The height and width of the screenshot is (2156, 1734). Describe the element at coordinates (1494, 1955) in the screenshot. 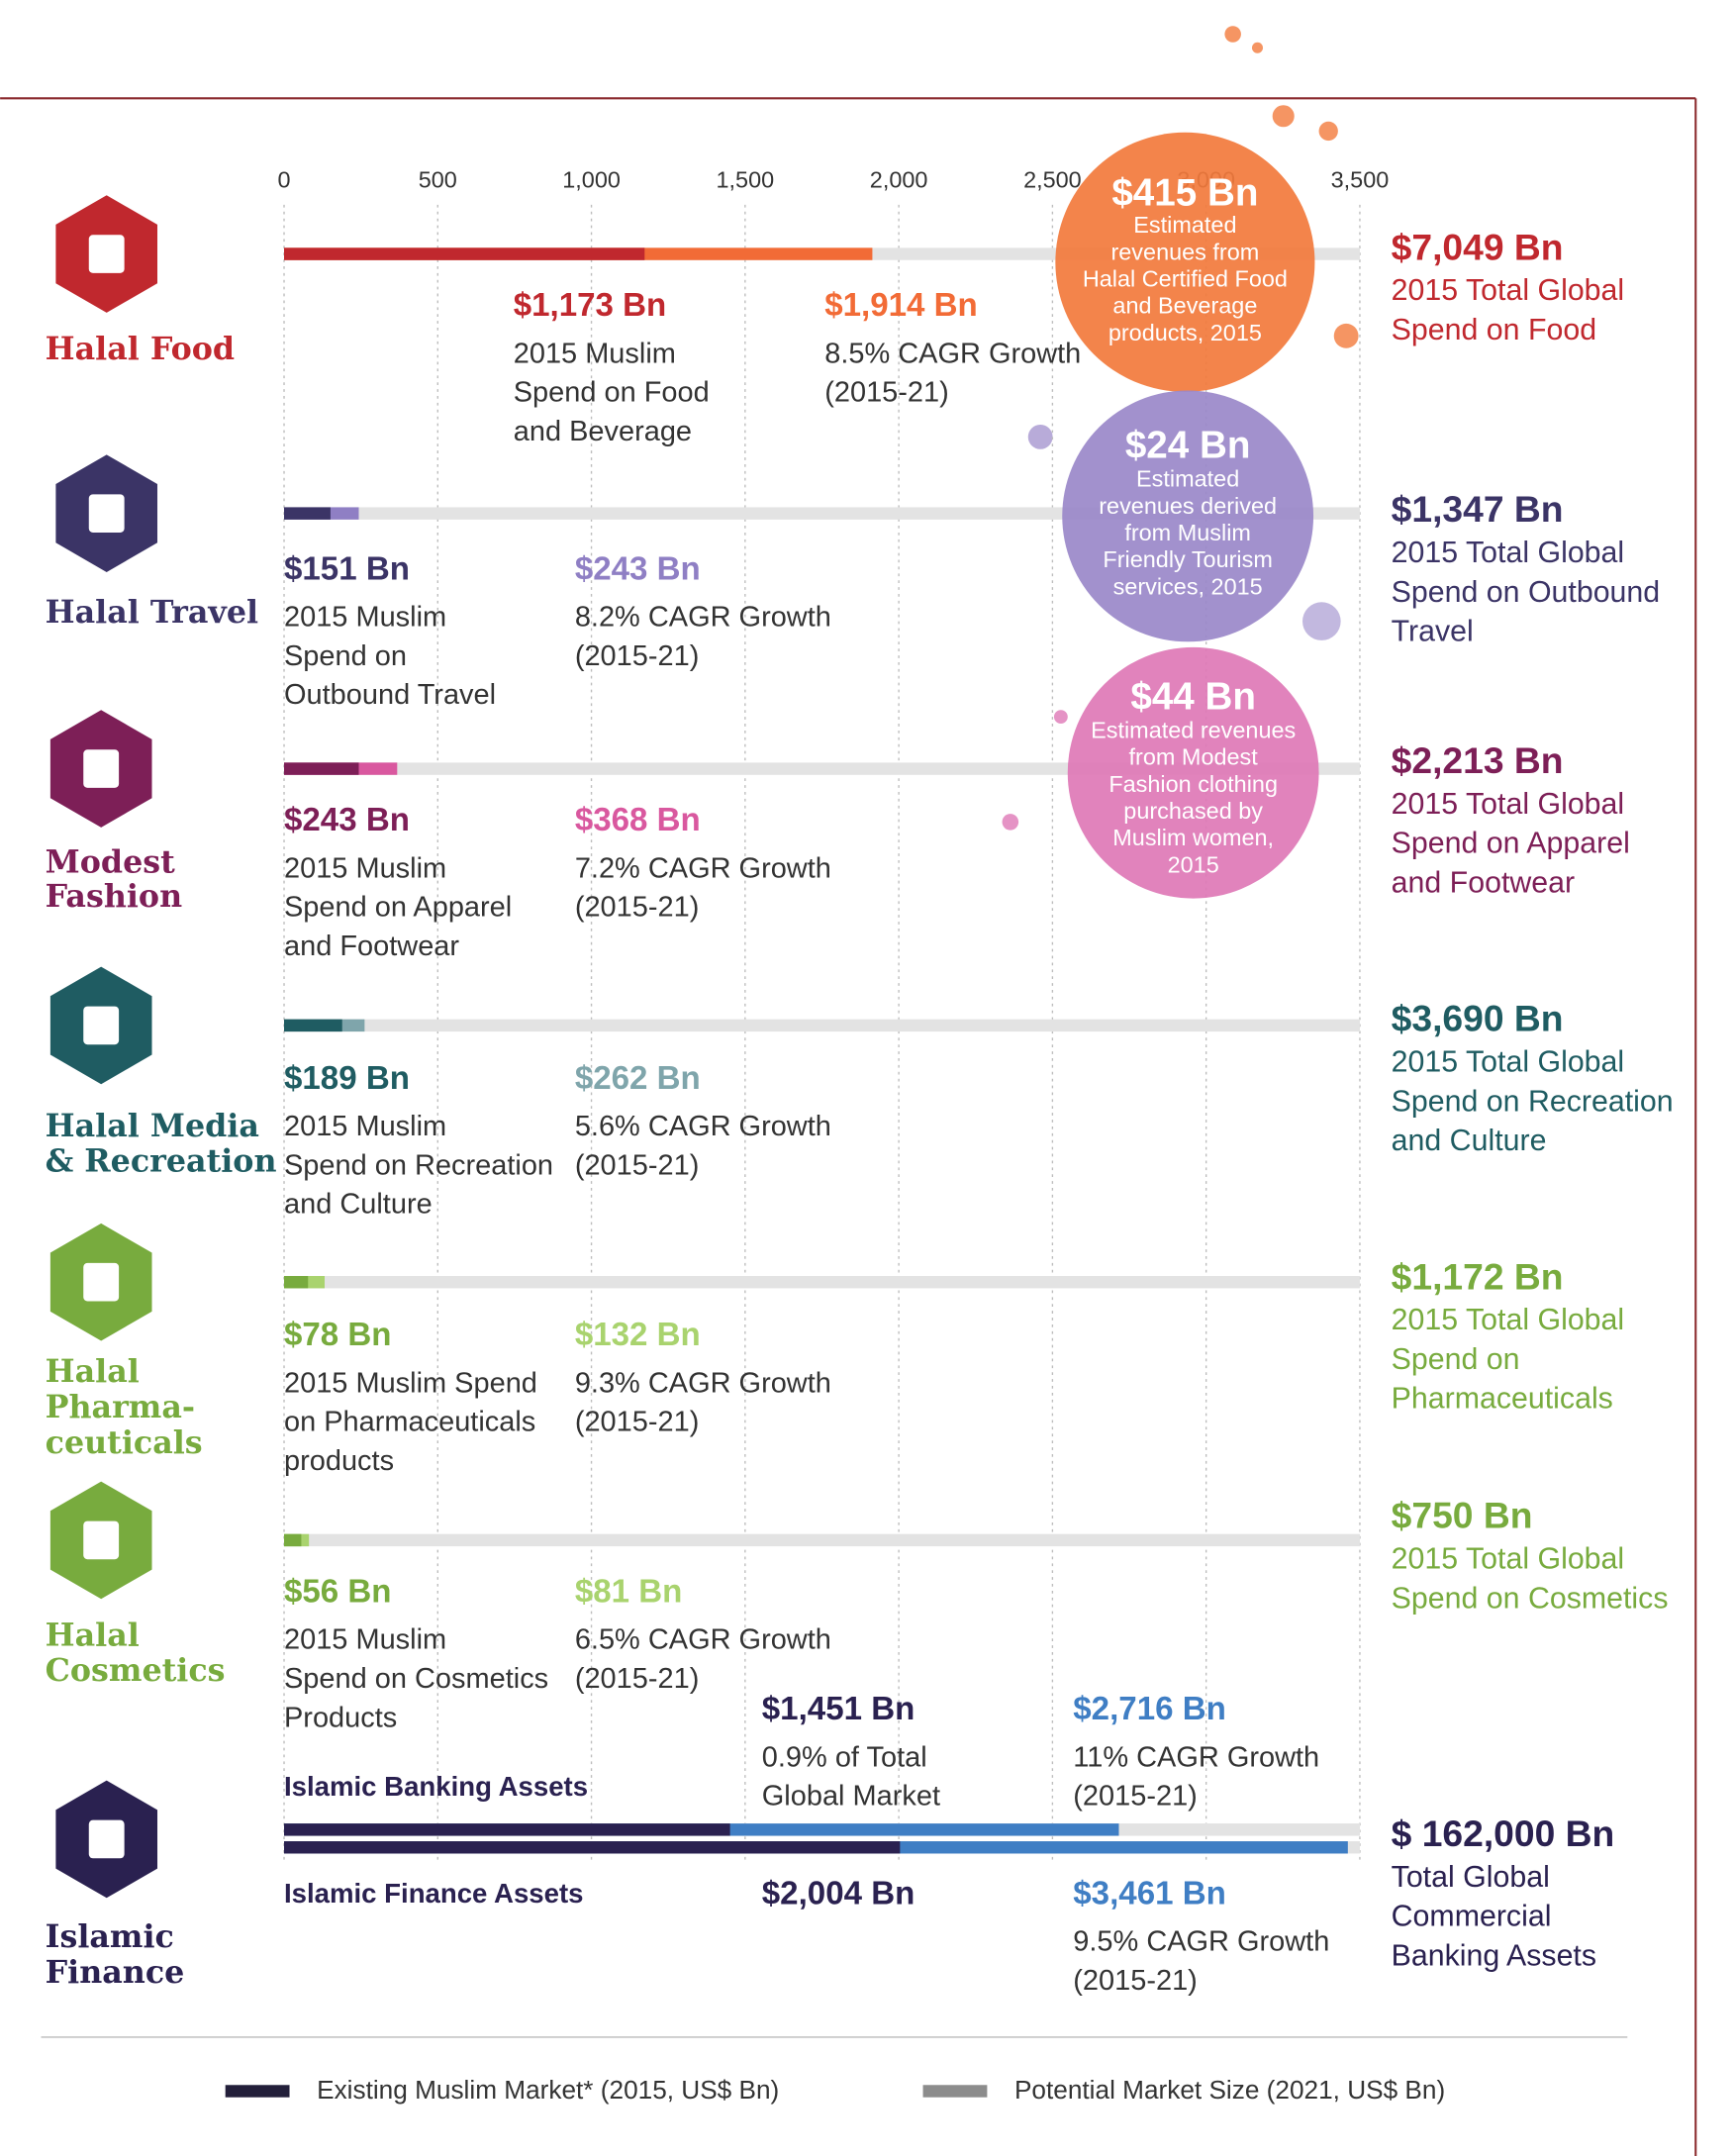

I see `total-note: Banking Assets` at that location.